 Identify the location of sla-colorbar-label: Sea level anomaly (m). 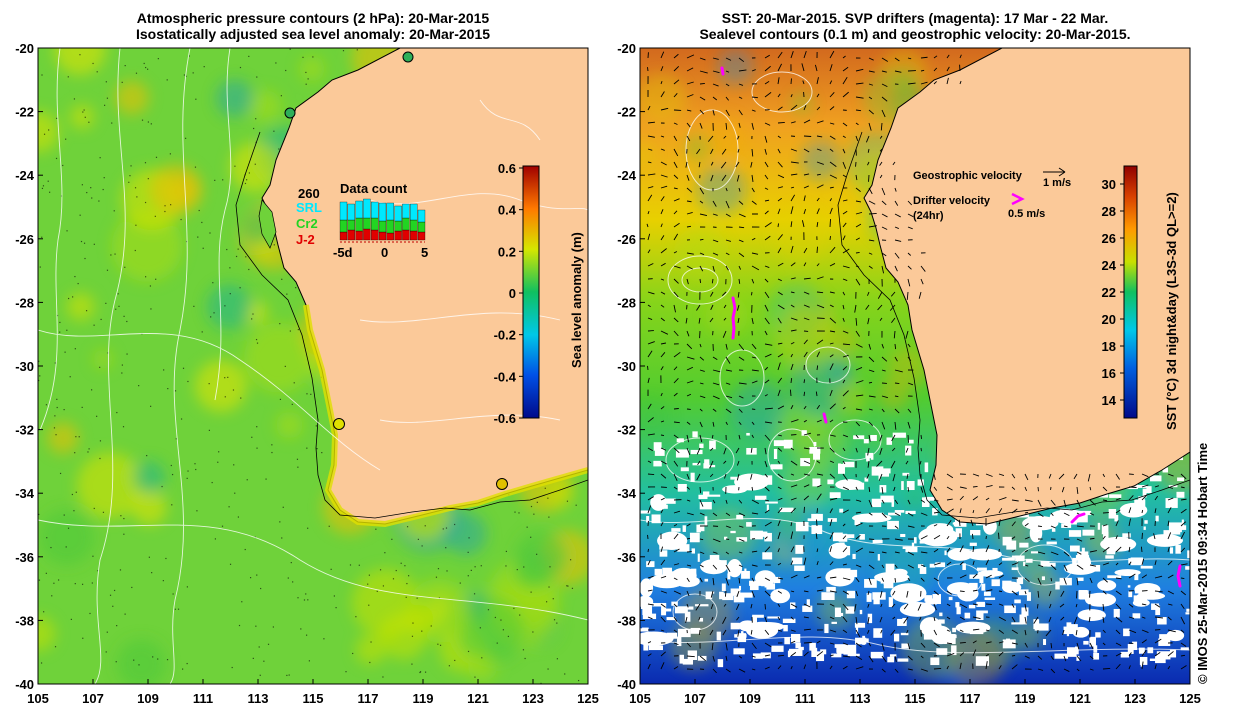
(576, 300).